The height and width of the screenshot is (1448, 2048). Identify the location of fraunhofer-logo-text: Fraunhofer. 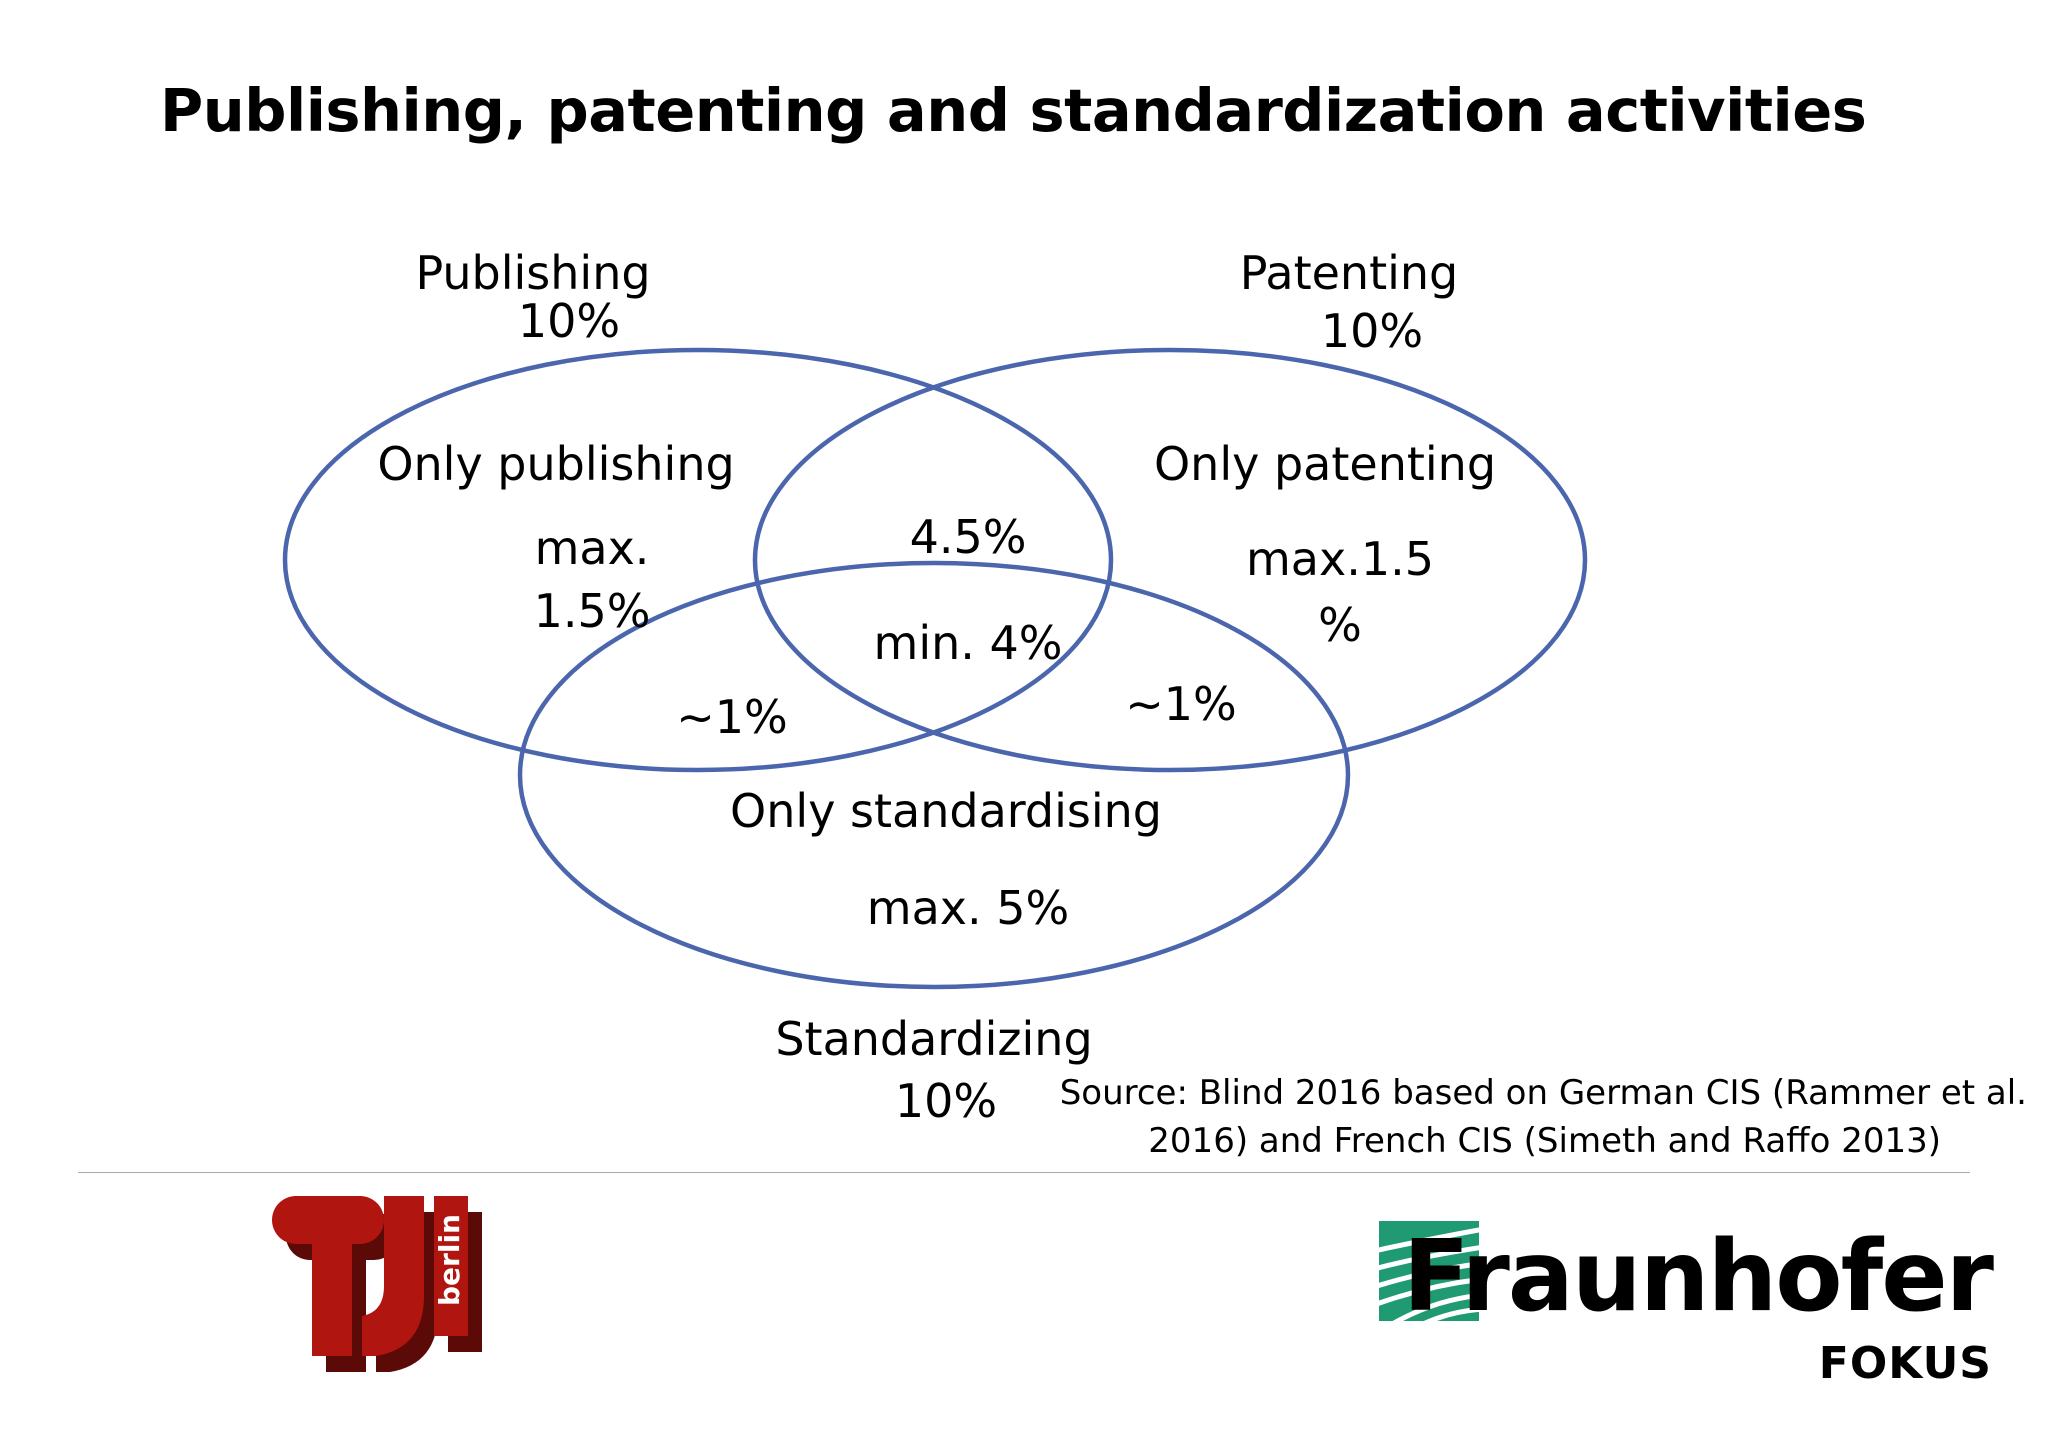
(1698, 1277).